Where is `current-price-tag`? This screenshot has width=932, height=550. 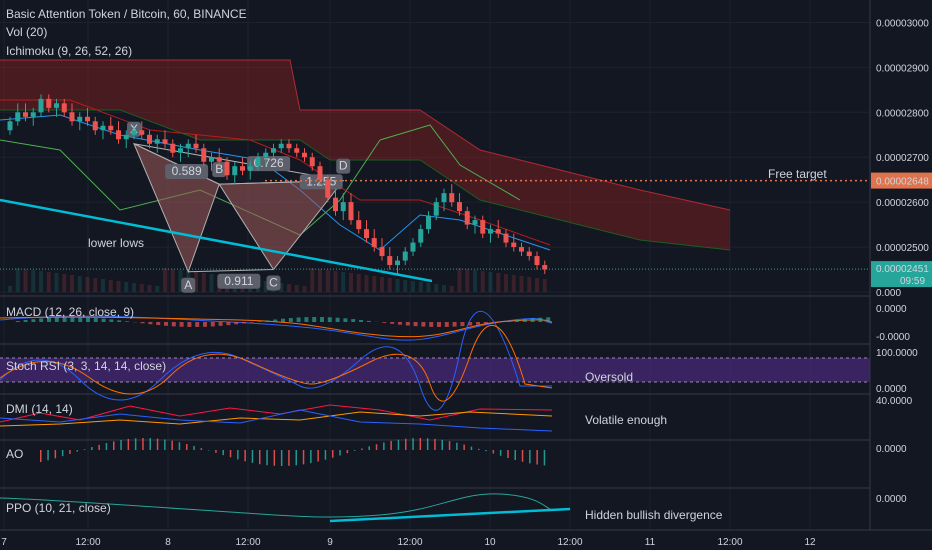
current-price-tag is located at coordinates (901, 274).